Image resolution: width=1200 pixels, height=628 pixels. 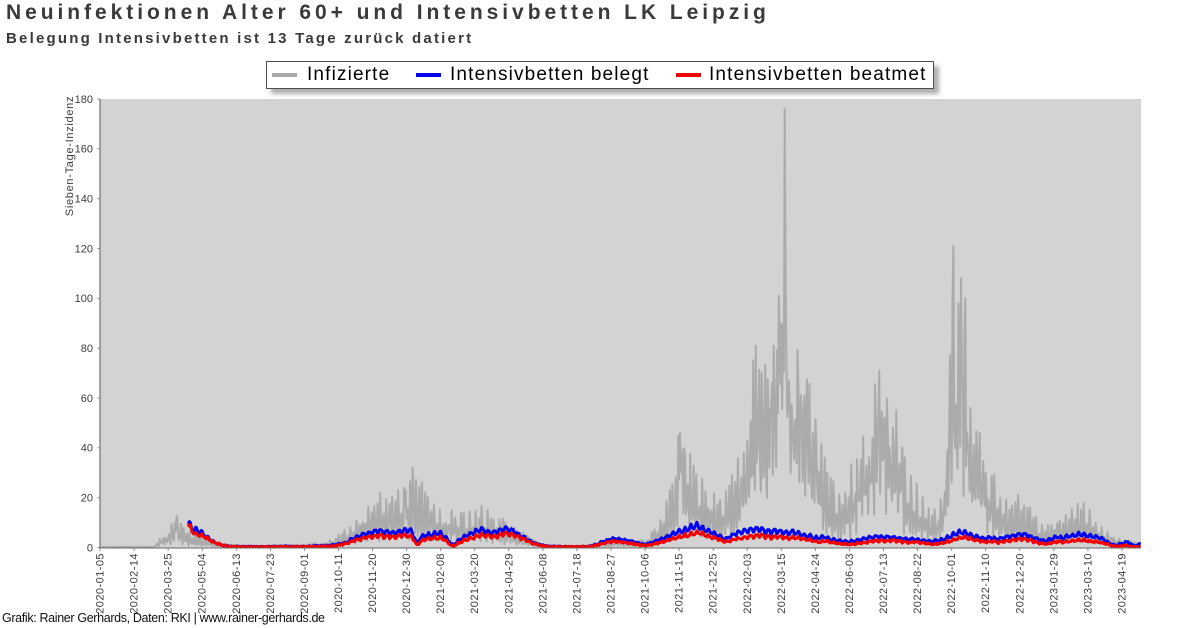 What do you see at coordinates (101, 583) in the screenshot?
I see `svg-text: 2020-01-05` at bounding box center [101, 583].